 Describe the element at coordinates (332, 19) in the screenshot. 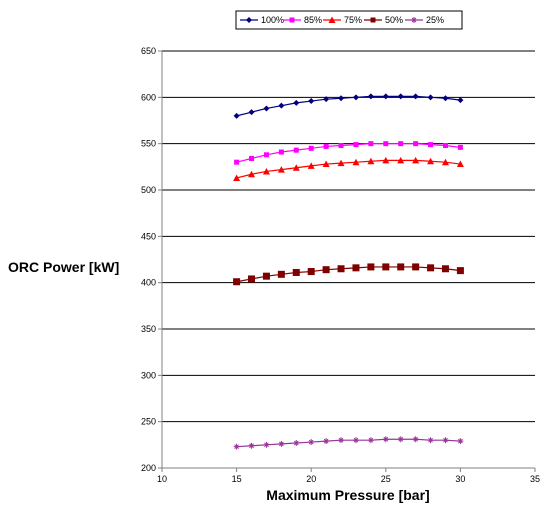

I see `legend-marker-75%` at that location.